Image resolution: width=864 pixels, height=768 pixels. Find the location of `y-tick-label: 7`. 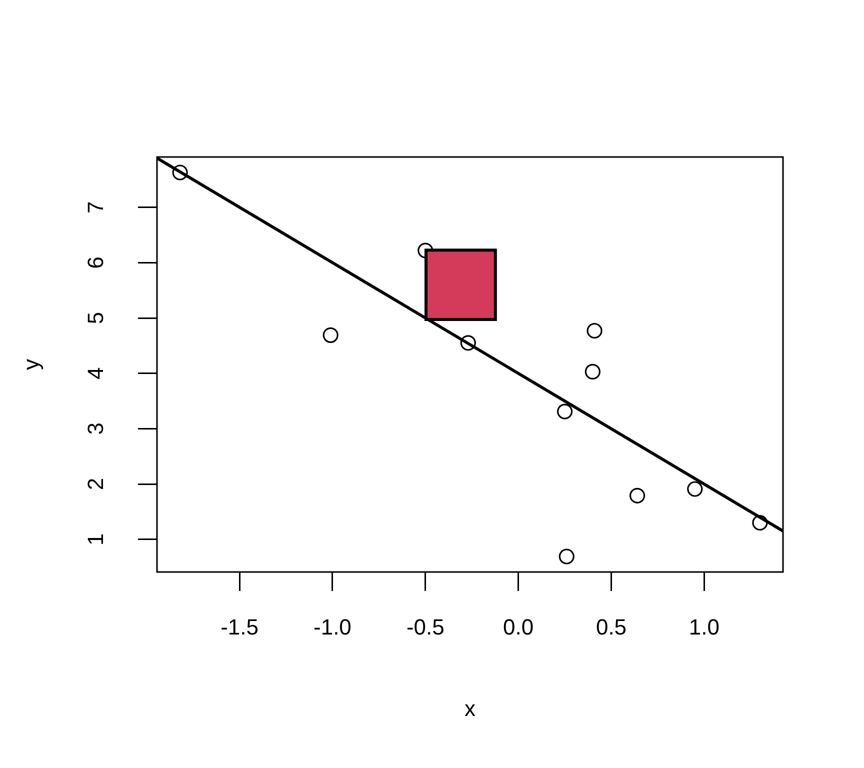

y-tick-label: 7 is located at coordinates (95, 207).